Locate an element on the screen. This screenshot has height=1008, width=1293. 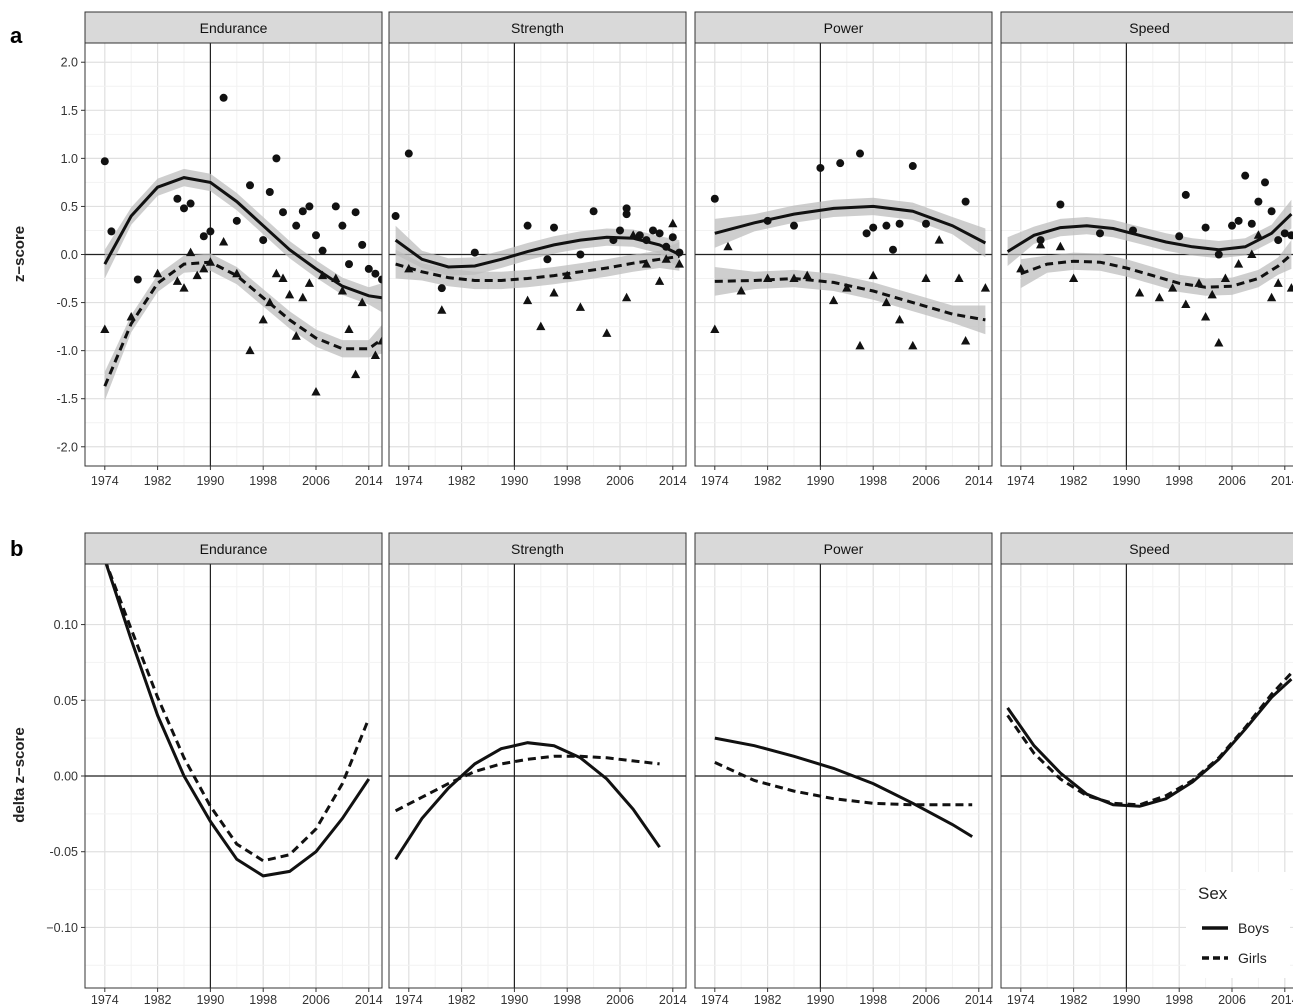
confidence-band-boys is located at coordinates (243, 240).